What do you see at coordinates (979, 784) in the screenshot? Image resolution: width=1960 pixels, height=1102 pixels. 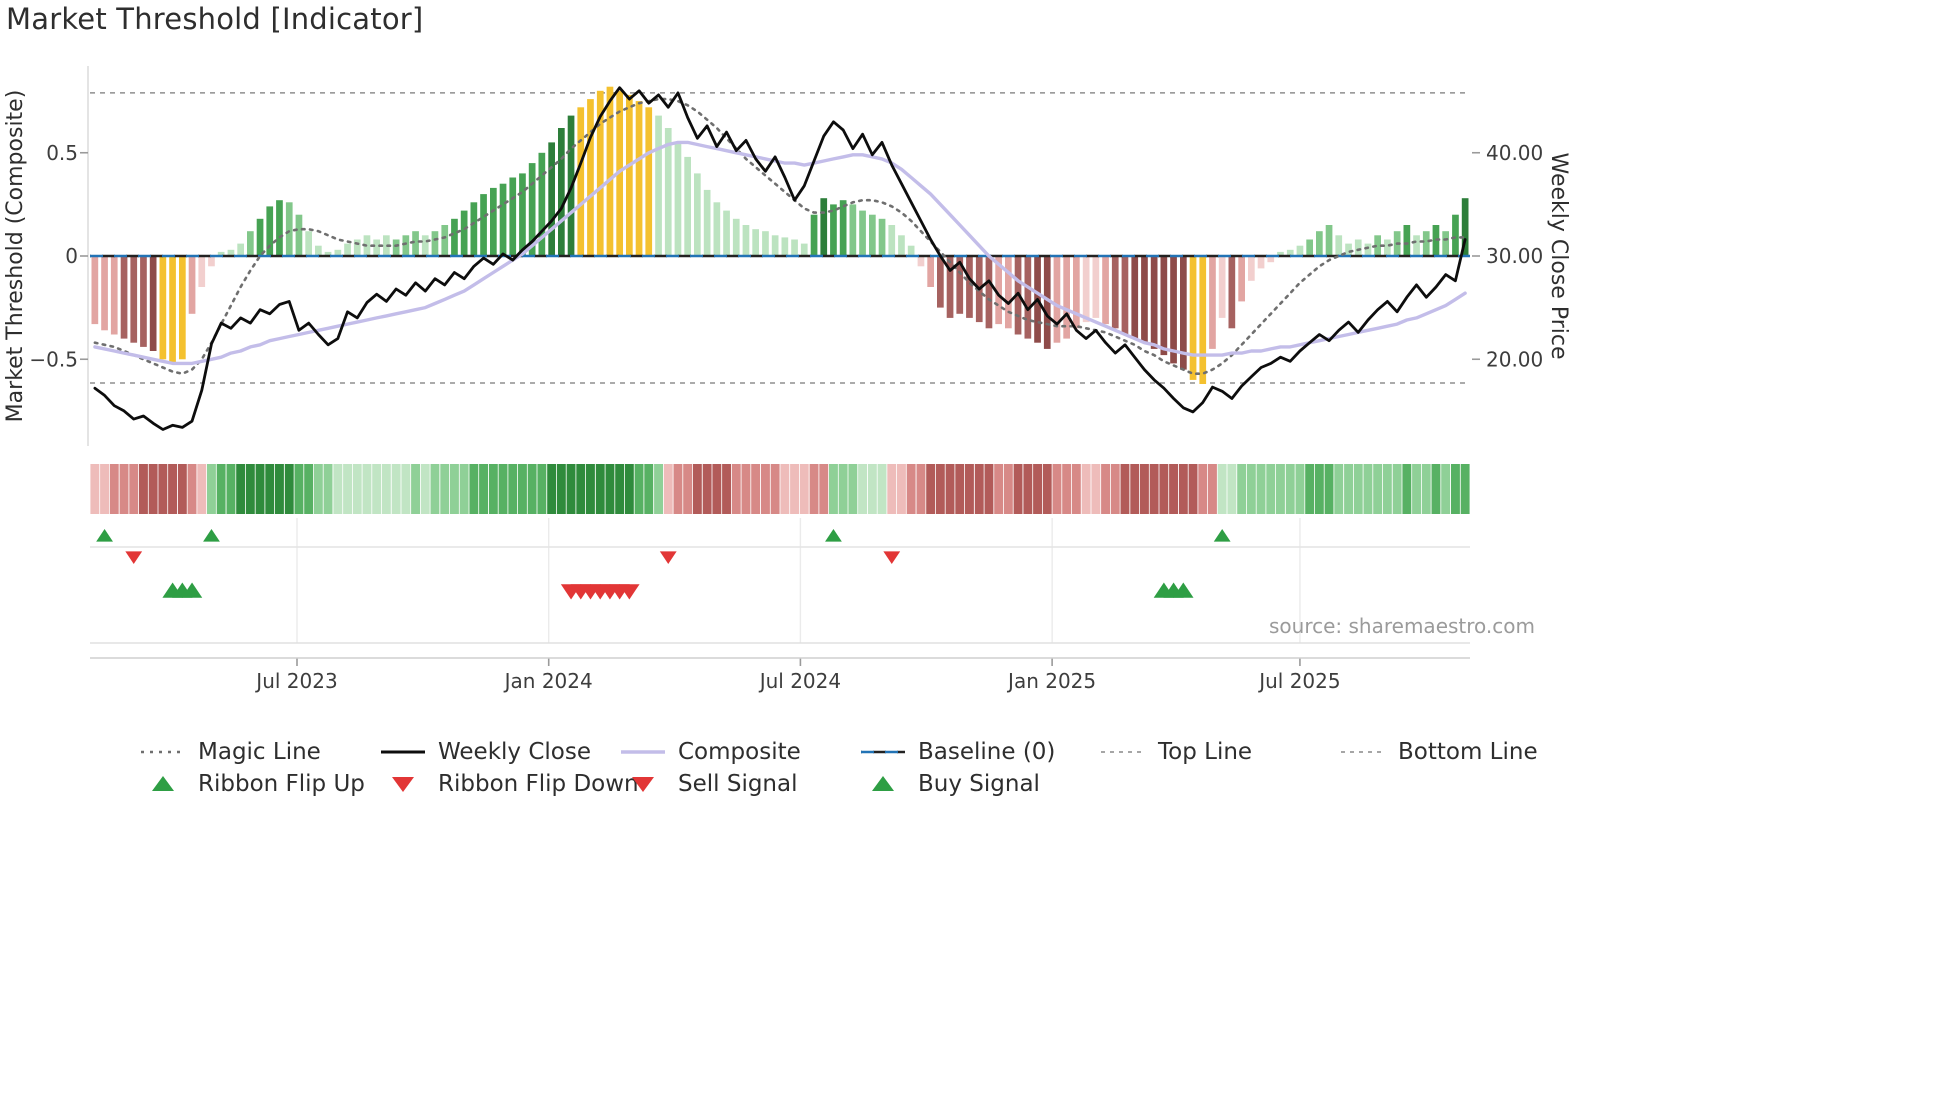 I see `legend-label: Buy Signal` at bounding box center [979, 784].